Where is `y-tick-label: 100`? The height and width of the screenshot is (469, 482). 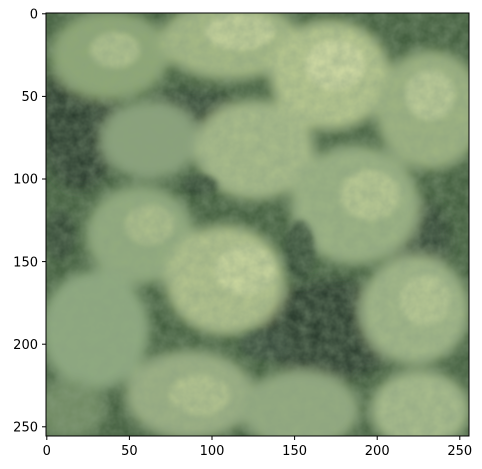 y-tick-label: 100 is located at coordinates (25, 180).